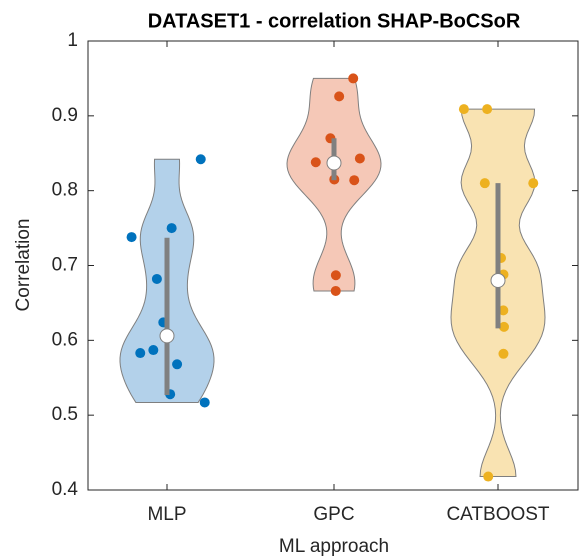 This screenshot has height=560, width=580. What do you see at coordinates (65, 115) in the screenshot?
I see `y-tick-label: 0.9` at bounding box center [65, 115].